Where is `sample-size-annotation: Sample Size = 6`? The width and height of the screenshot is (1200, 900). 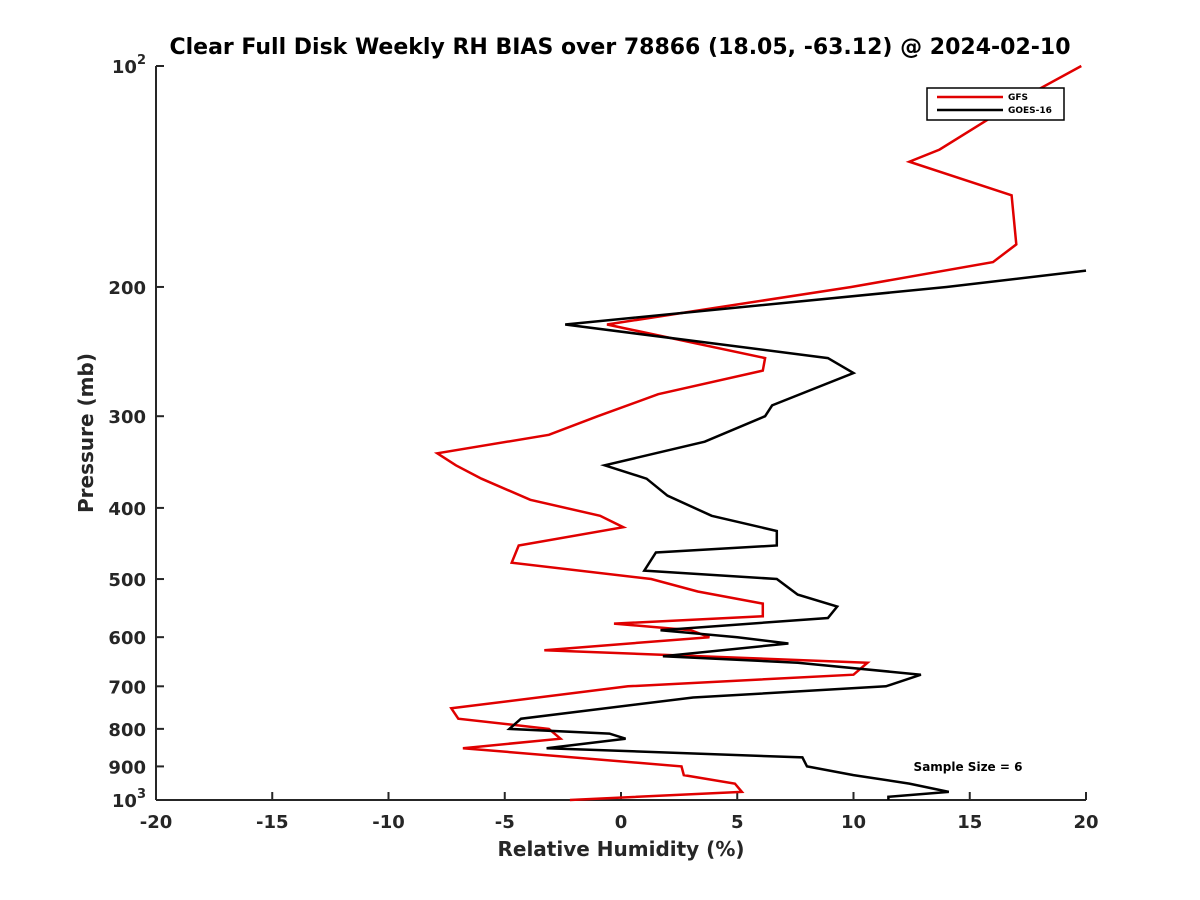 sample-size-annotation: Sample Size = 6 is located at coordinates (968, 767).